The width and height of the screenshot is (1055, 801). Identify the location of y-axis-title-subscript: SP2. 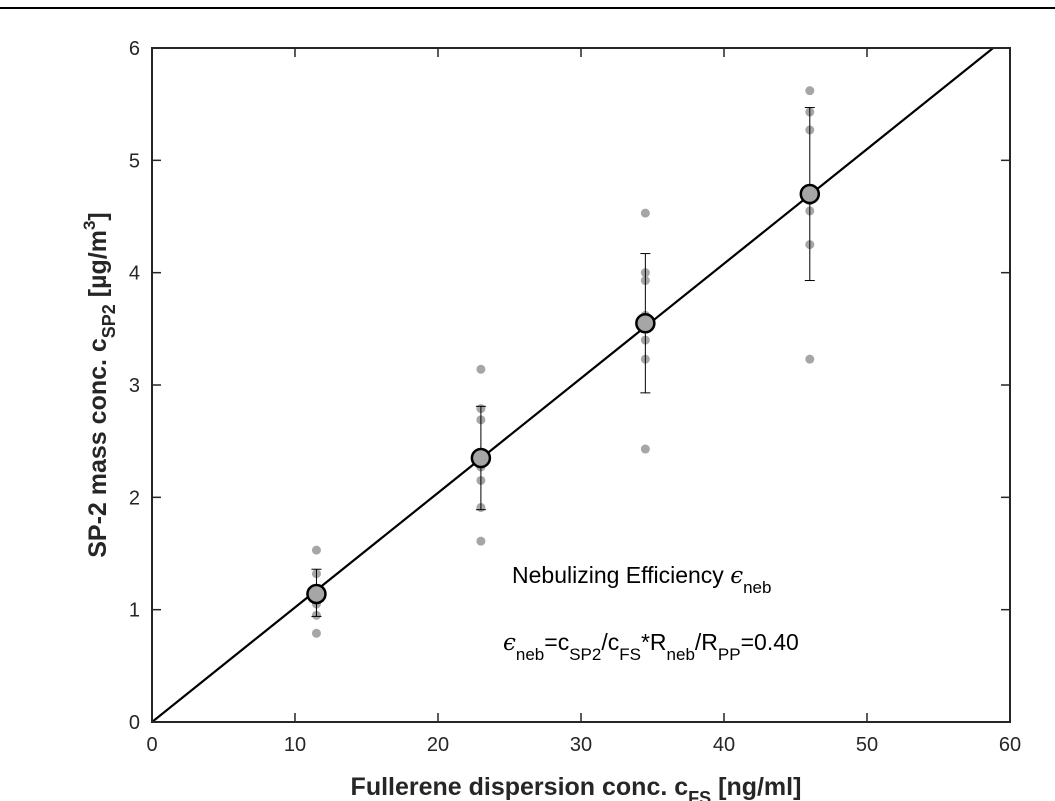
(109, 321).